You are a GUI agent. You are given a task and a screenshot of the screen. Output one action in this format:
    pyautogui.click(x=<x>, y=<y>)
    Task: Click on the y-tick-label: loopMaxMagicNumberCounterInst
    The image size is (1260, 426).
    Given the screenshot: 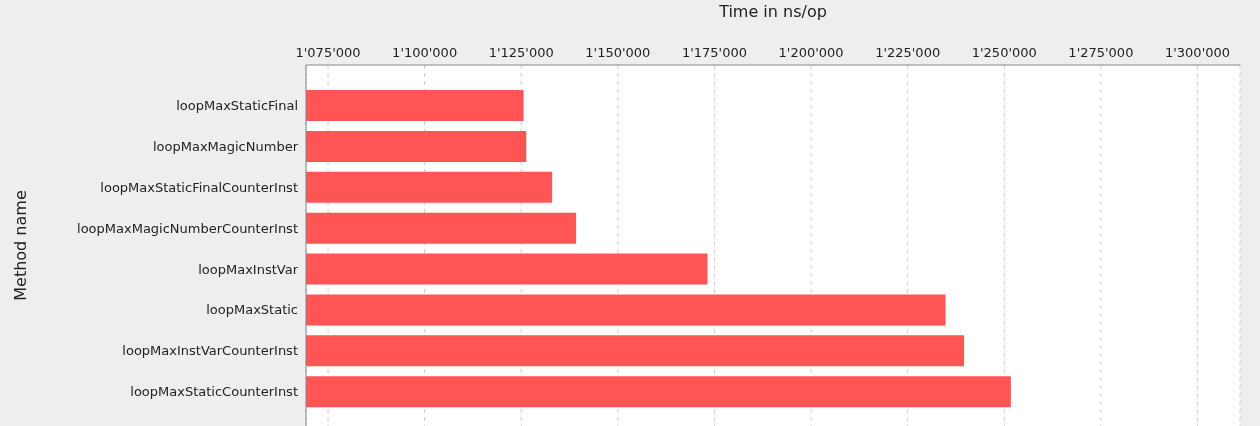 What is the action you would take?
    pyautogui.click(x=187, y=228)
    